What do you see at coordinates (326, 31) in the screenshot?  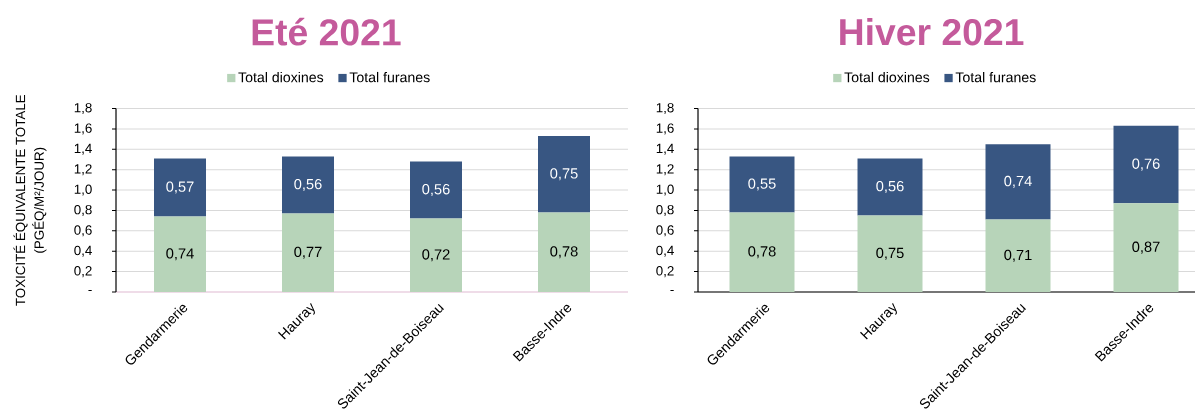 I see `chart-title: Eté 2021` at bounding box center [326, 31].